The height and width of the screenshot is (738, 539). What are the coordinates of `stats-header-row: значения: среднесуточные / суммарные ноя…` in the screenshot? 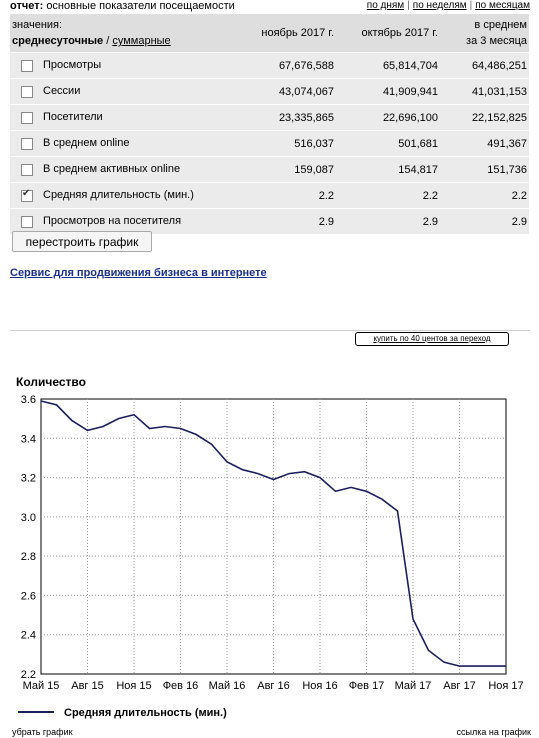 It's located at (269, 33).